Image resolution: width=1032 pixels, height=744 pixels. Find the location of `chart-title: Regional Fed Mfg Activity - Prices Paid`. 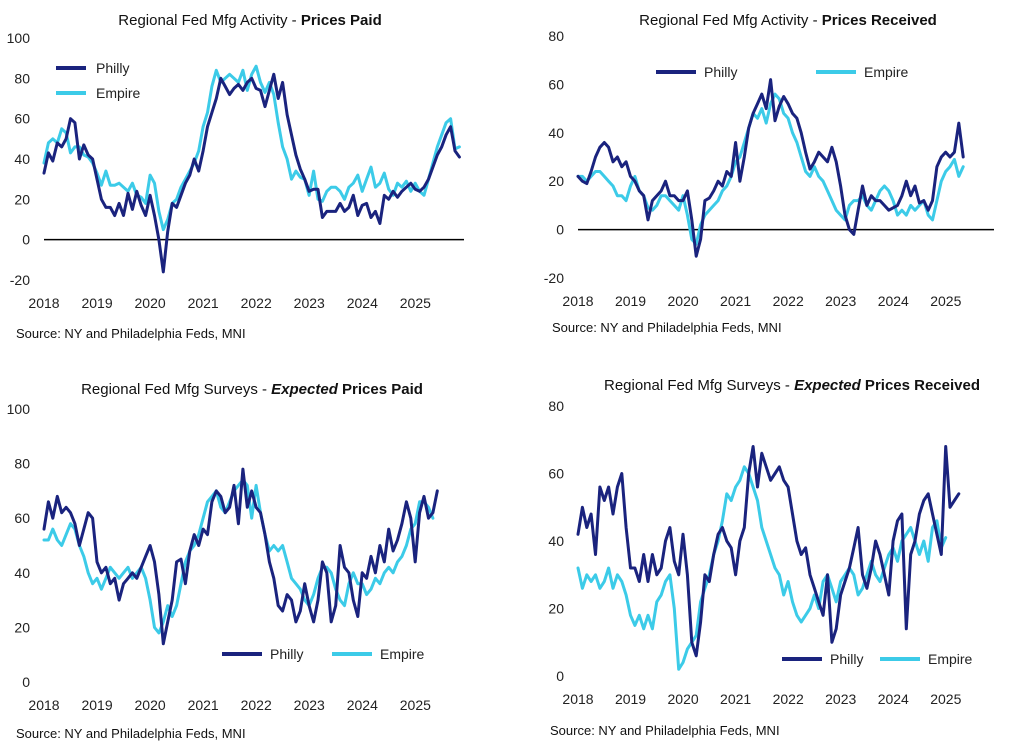

chart-title: Regional Fed Mfg Activity - Prices Paid is located at coordinates (249, 20).